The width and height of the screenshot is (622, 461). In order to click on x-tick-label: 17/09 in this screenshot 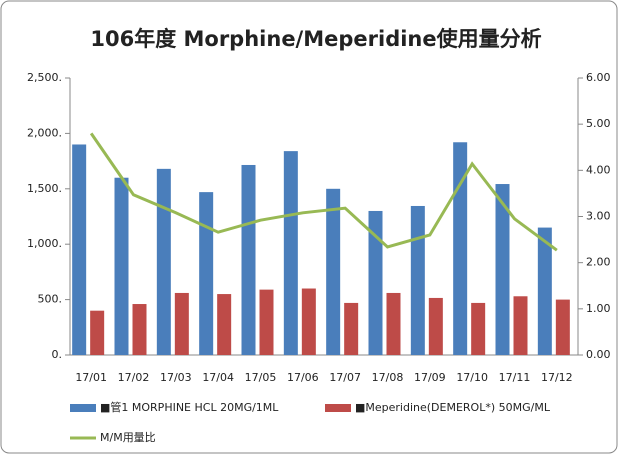, I will do `click(430, 377)`.